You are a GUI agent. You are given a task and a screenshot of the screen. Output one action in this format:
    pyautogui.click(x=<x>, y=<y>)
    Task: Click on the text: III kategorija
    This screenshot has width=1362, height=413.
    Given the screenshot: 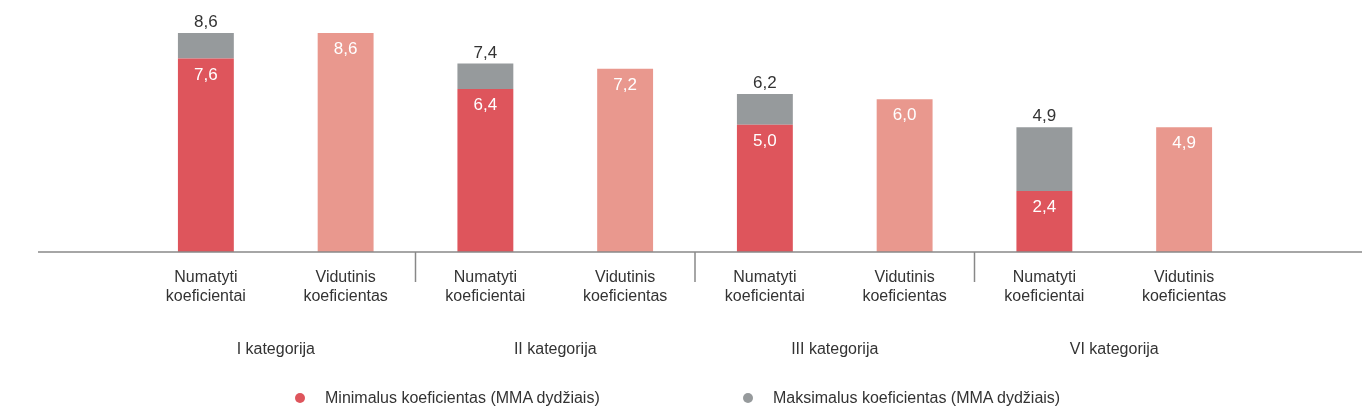 What is the action you would take?
    pyautogui.click(x=835, y=349)
    